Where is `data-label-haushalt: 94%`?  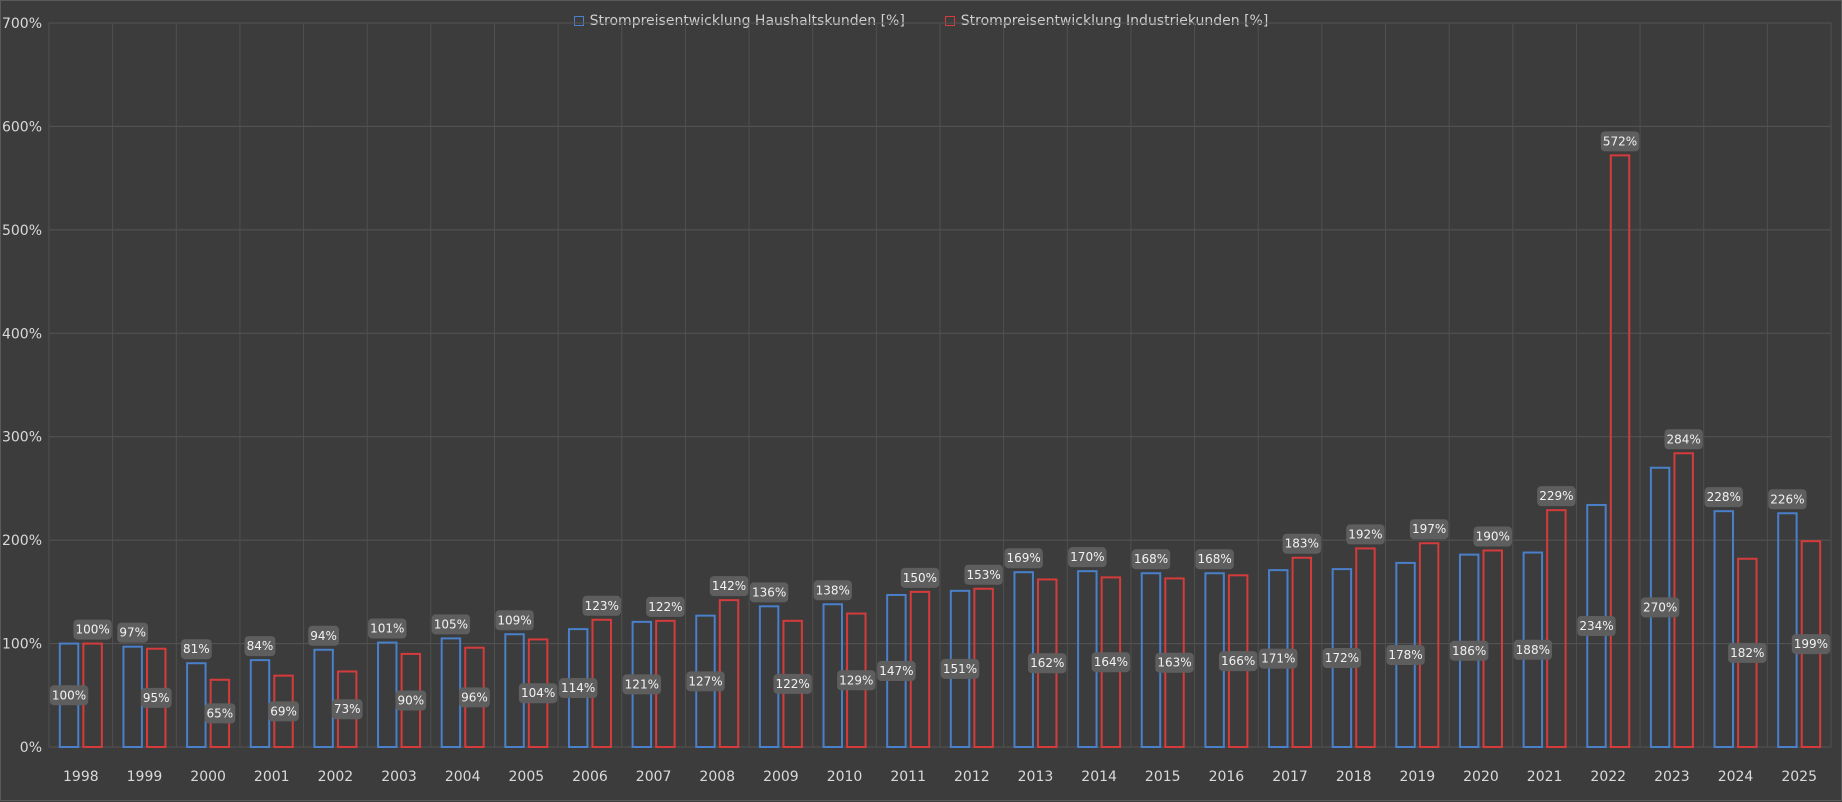 data-label-haushalt: 94% is located at coordinates (324, 635).